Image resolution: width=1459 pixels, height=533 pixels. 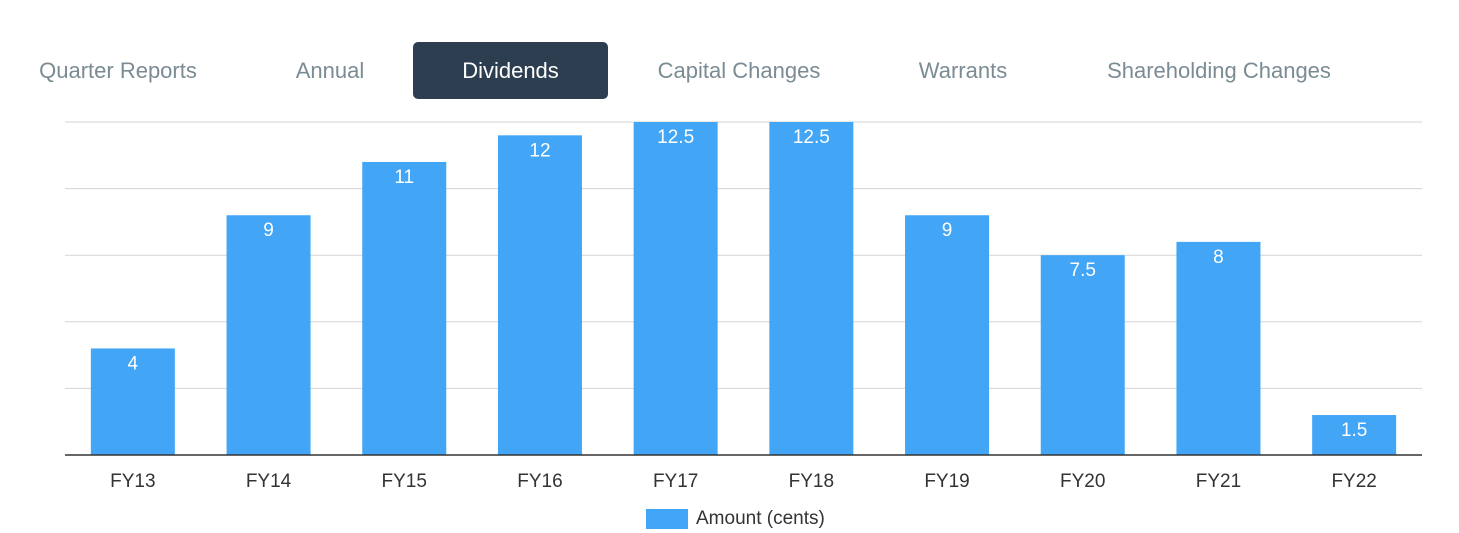 What do you see at coordinates (404, 308) in the screenshot?
I see `bar-fy15` at bounding box center [404, 308].